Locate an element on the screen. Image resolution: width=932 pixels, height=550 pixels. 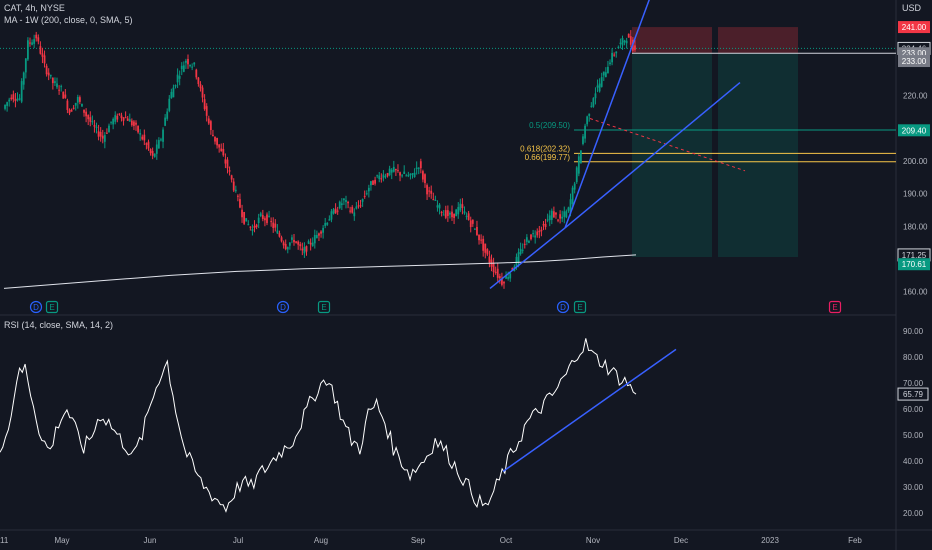
rsi-badge-text: 65.79 is located at coordinates (913, 394).